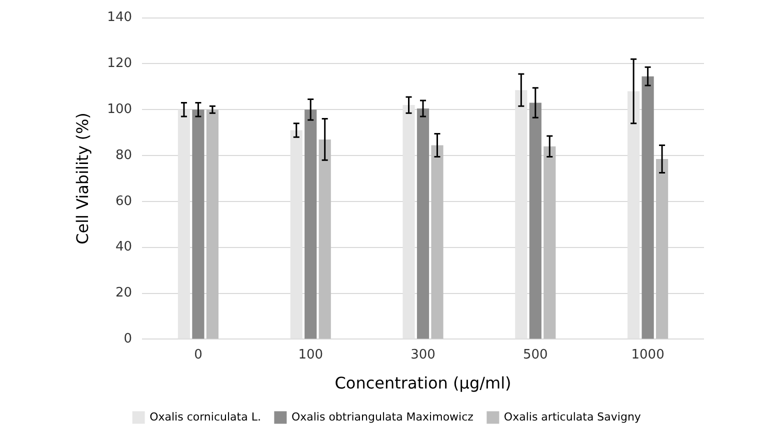  I want to click on y-tick-label: 120, so click(119, 64).